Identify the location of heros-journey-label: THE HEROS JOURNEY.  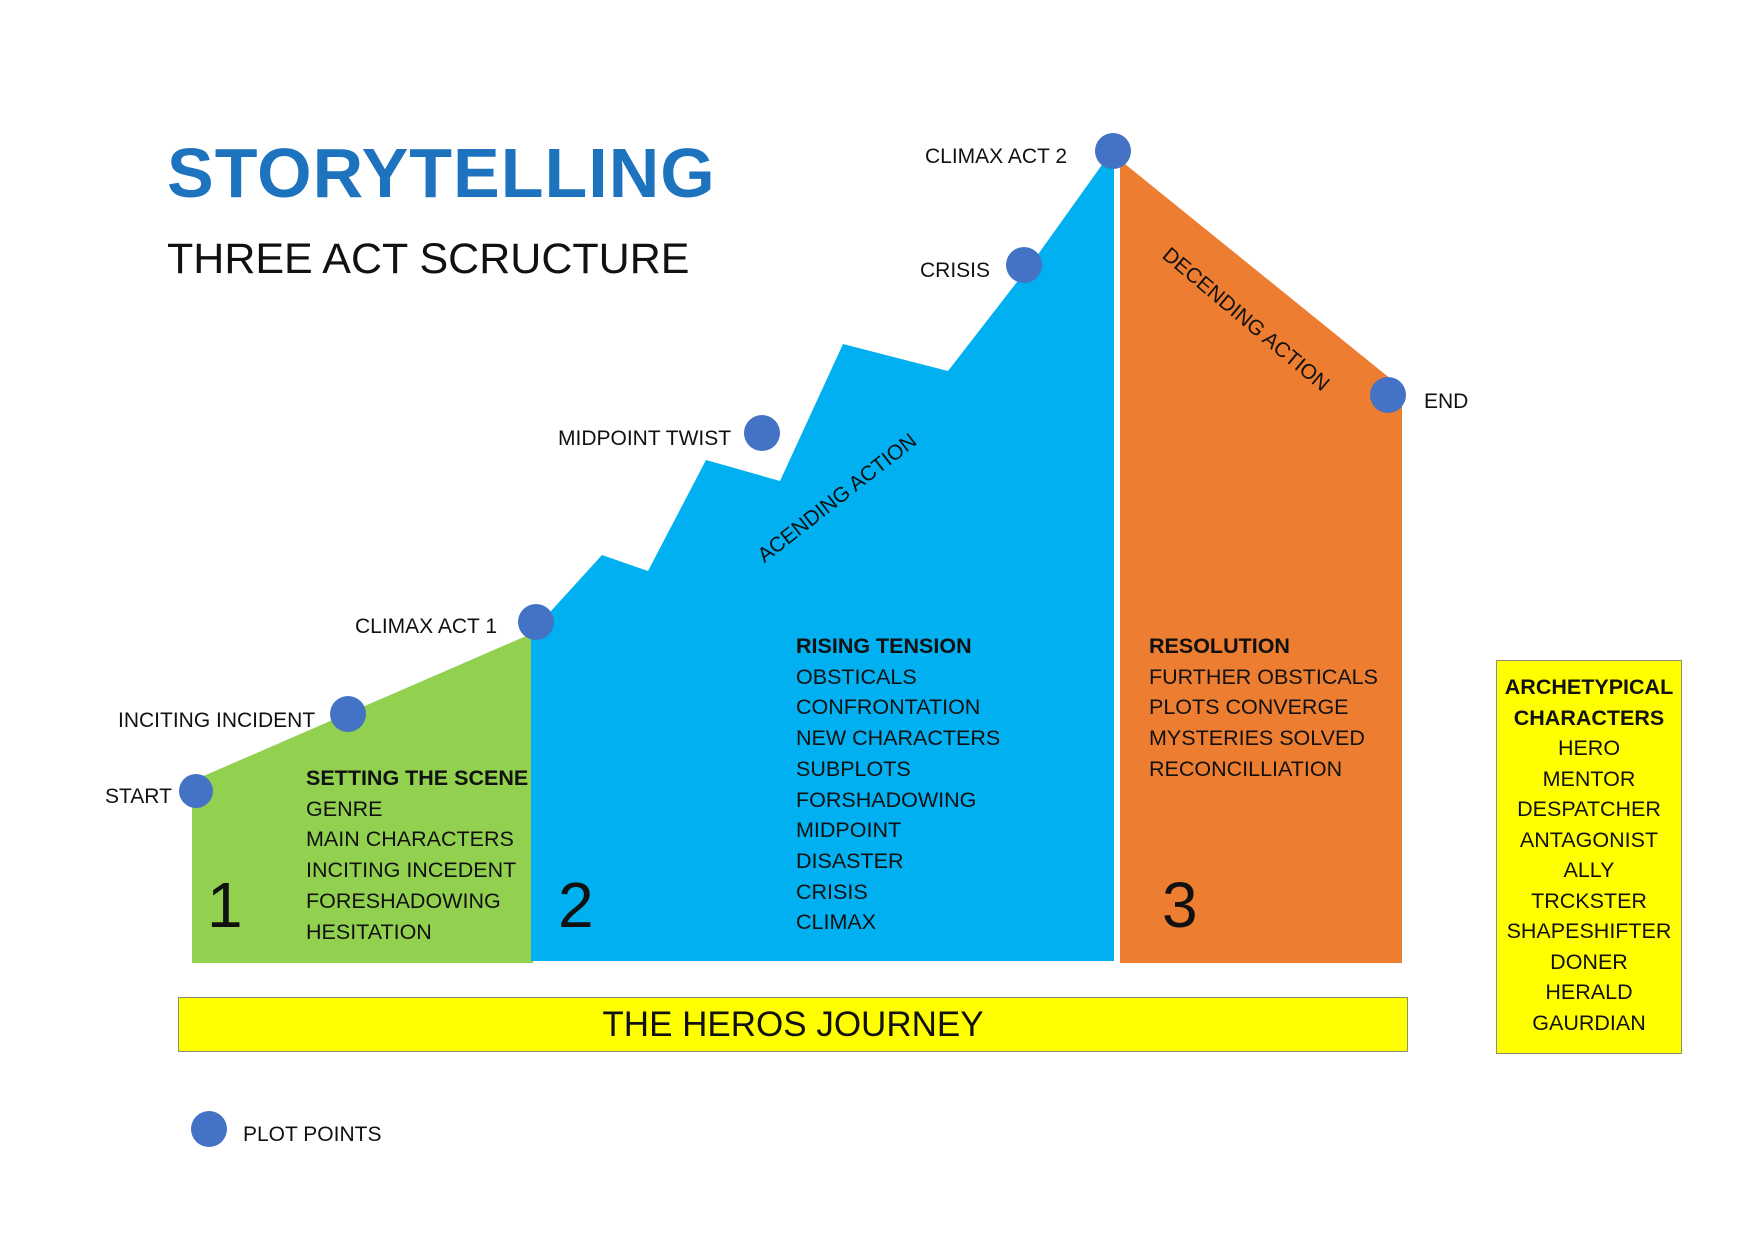
(793, 1024).